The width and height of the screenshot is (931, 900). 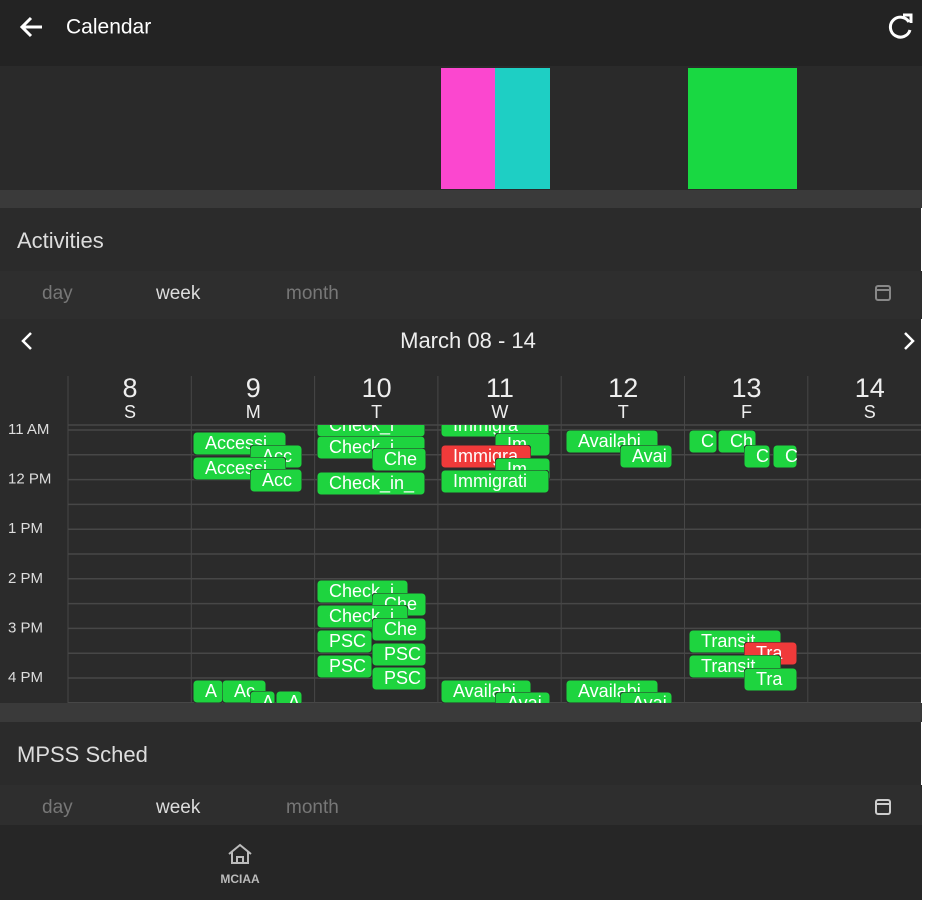 I want to click on bottom-nav, so click(x=461, y=862).